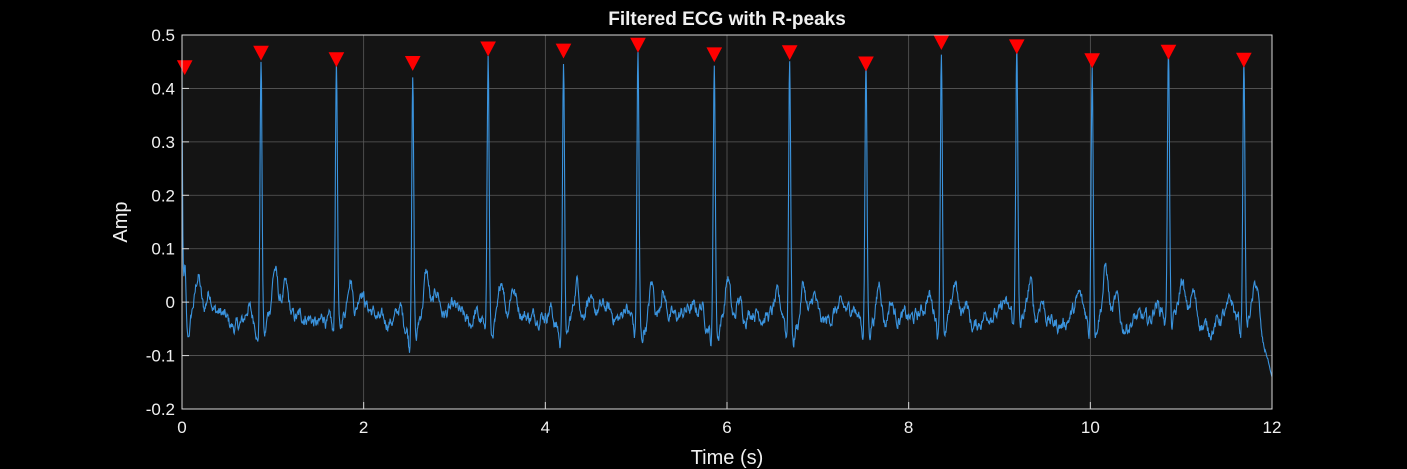  I want to click on x-tick-label: 8, so click(908, 427).